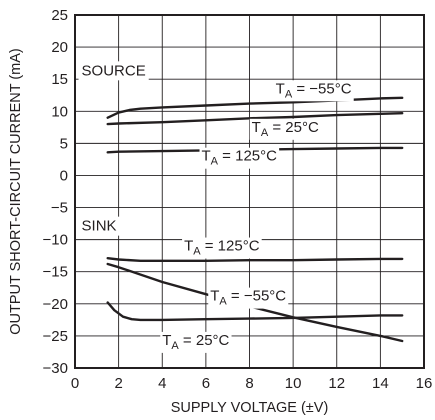  Describe the element at coordinates (250, 408) in the screenshot. I see `x-axis-title: SUPPLY VOLTAGE (±V)` at that location.